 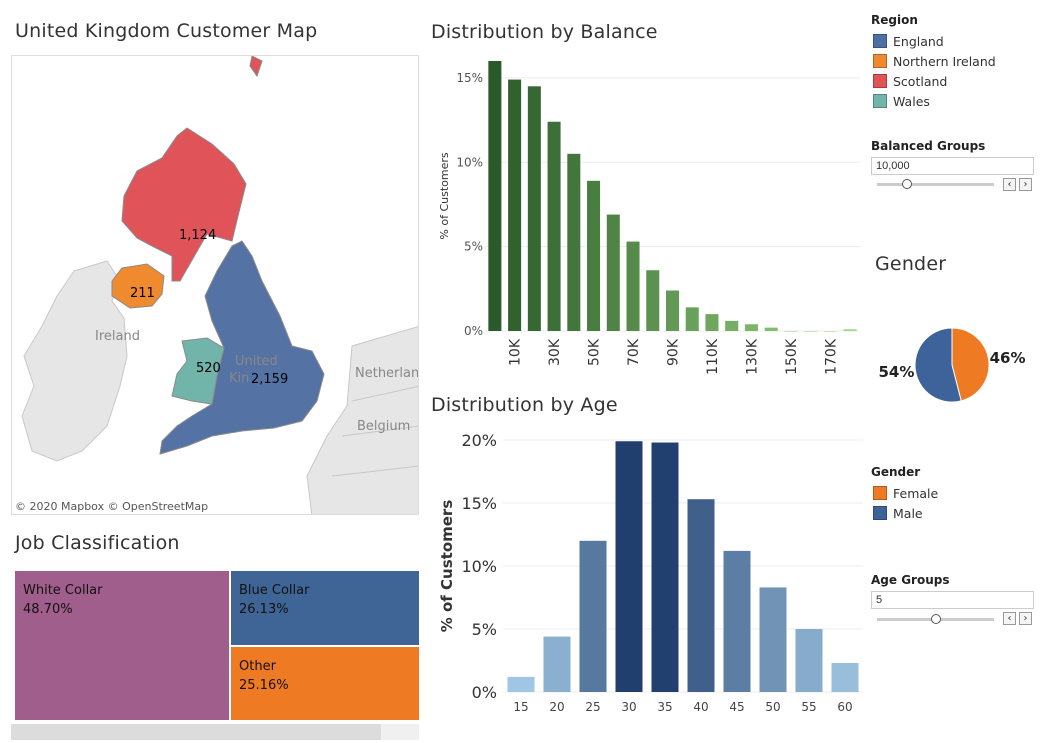 What do you see at coordinates (166, 31) in the screenshot?
I see `map-title: United Kingdom Customer Map` at bounding box center [166, 31].